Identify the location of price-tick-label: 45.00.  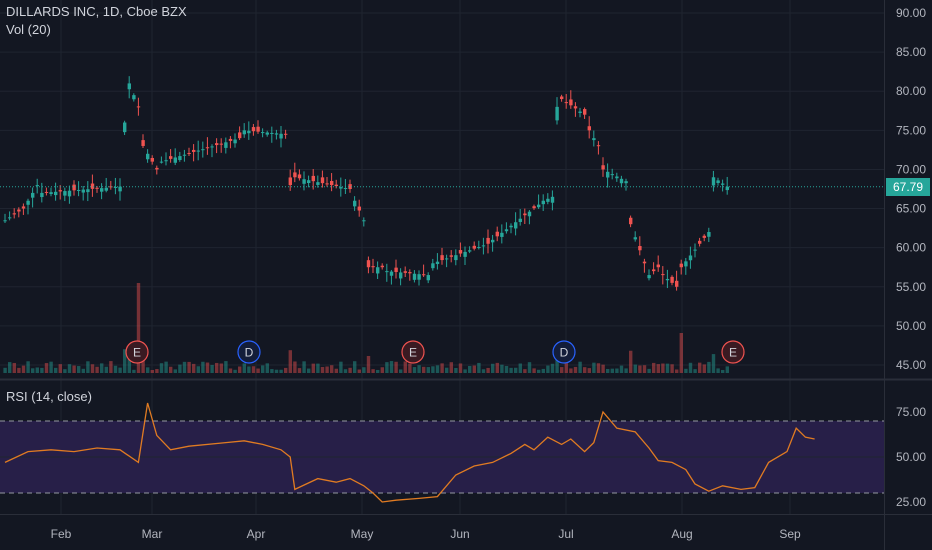
(911, 365).